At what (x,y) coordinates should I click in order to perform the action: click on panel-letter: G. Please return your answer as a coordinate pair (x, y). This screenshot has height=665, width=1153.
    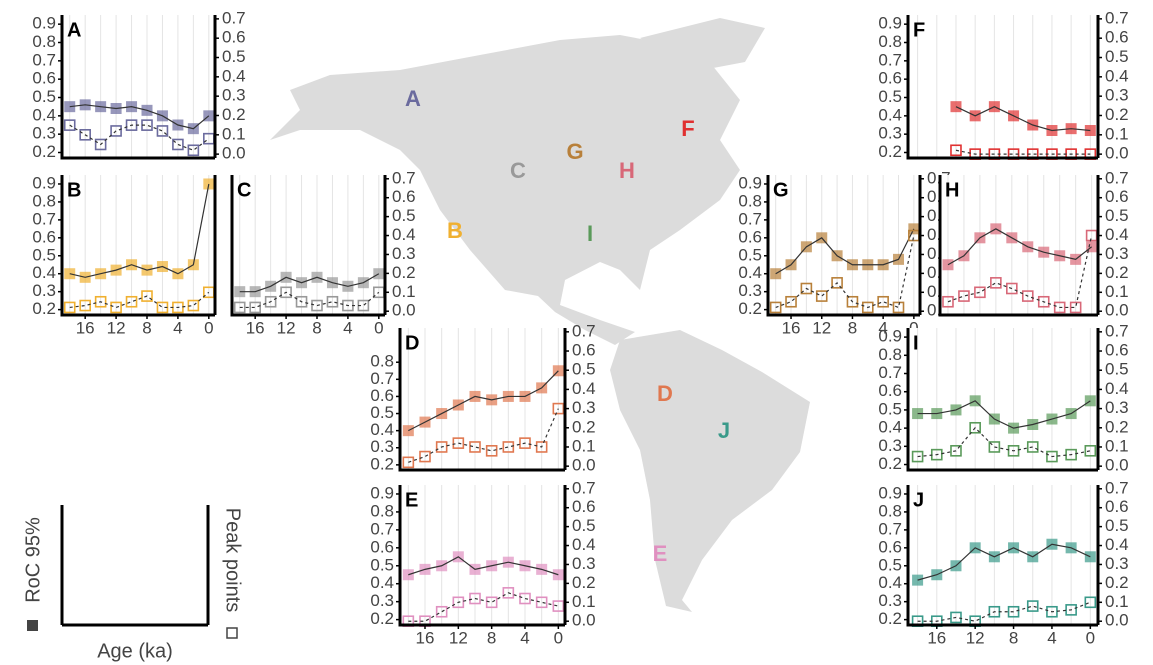
    Looking at the image, I should click on (781, 190).